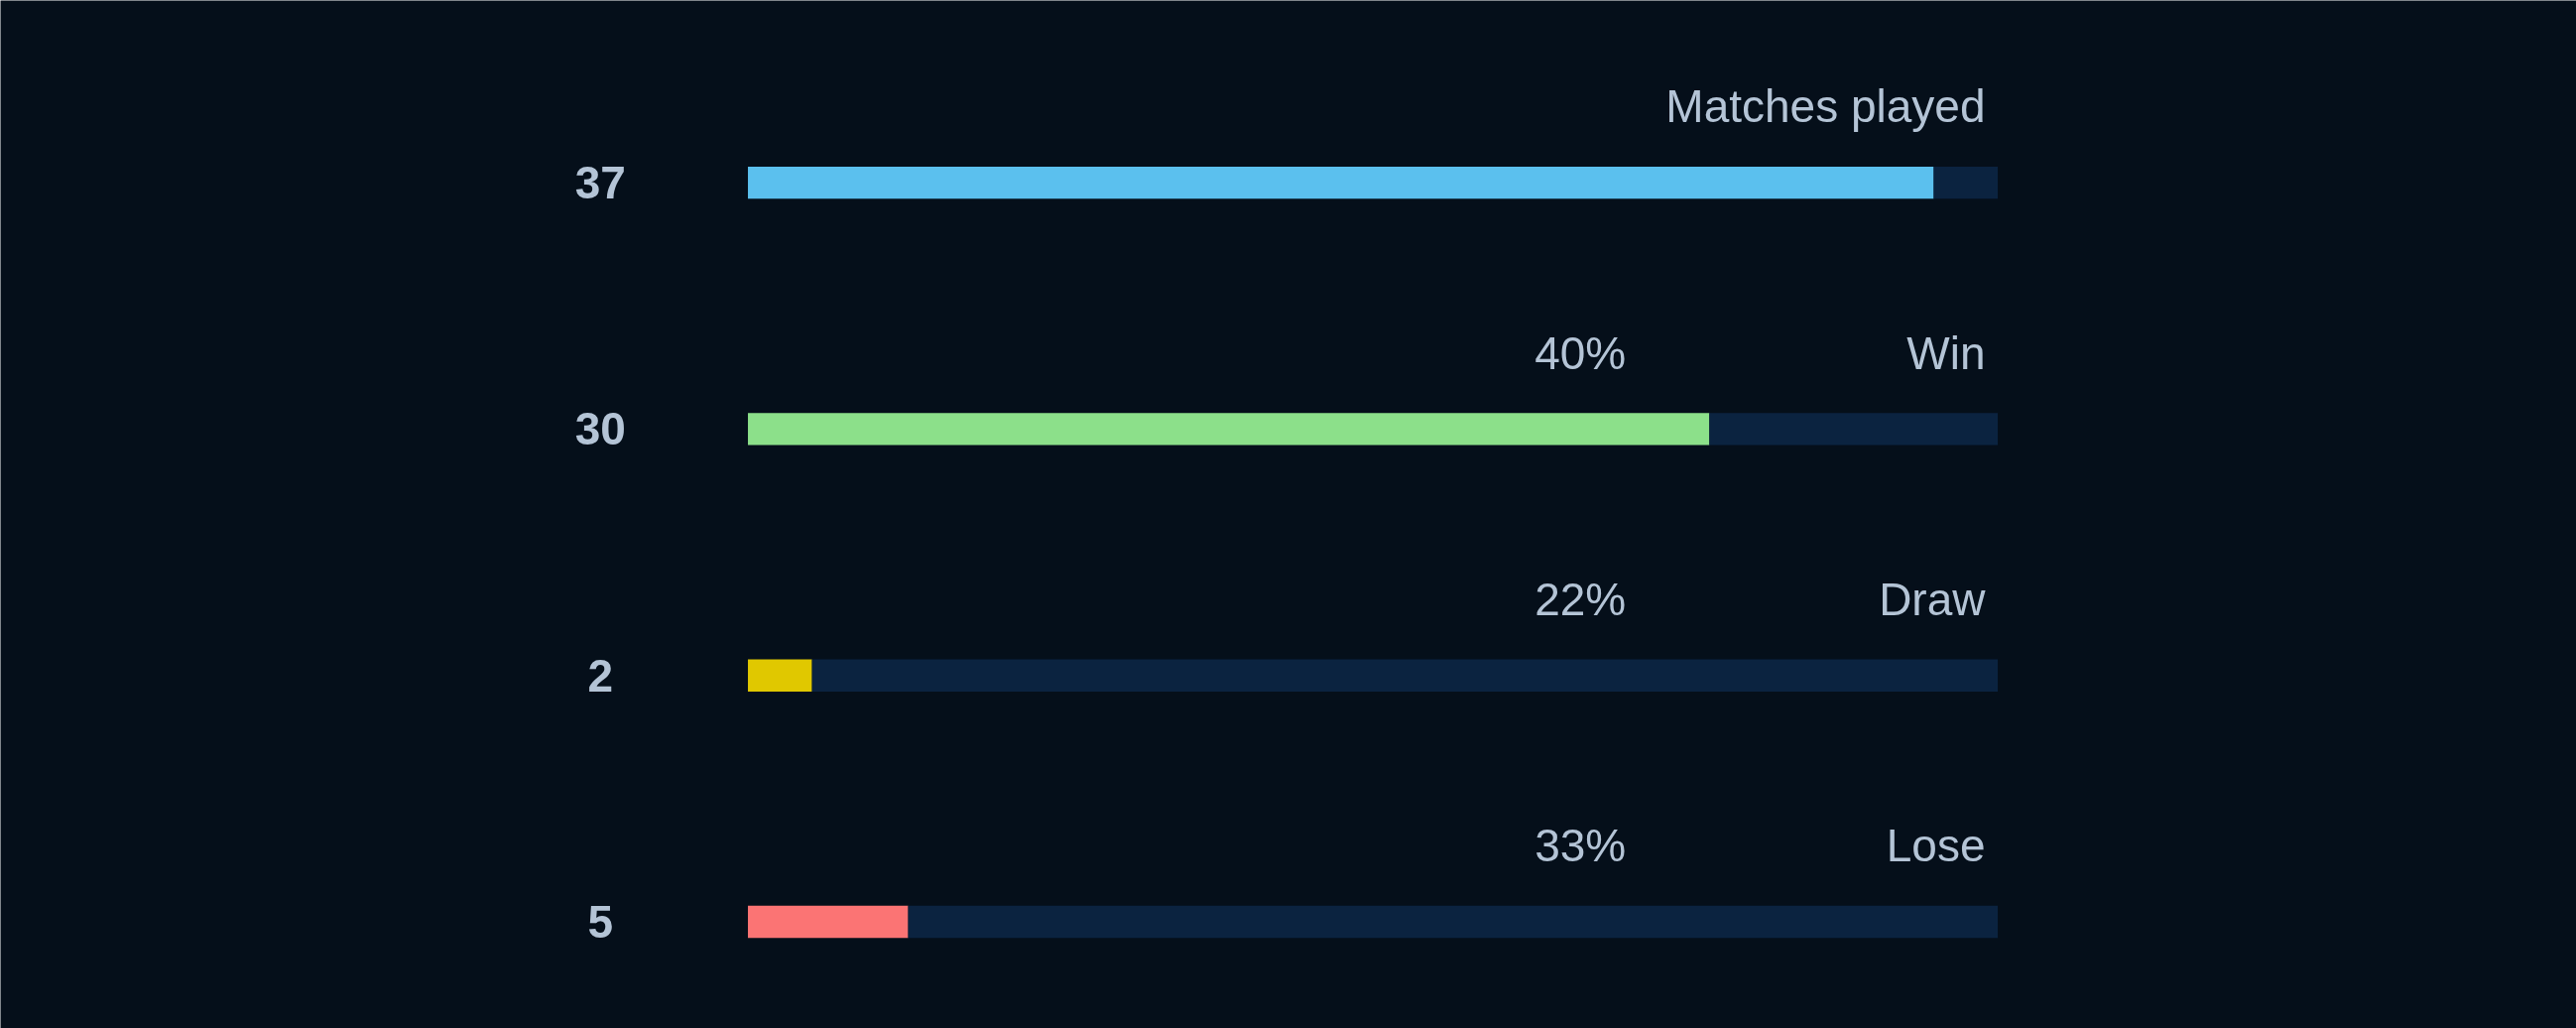  I want to click on annotation: 22%, so click(1580, 599).